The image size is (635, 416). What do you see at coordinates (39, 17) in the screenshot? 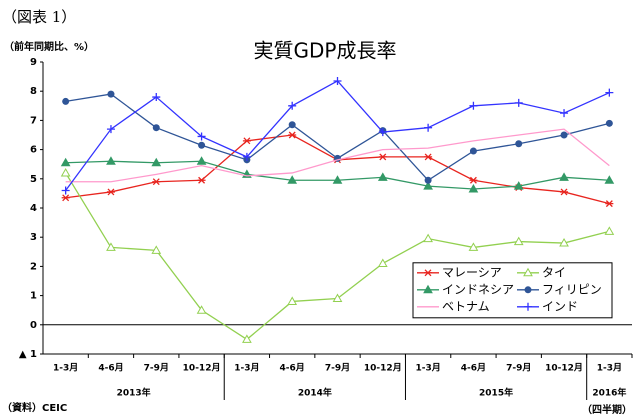
I see `figure-label: （図表 1）` at bounding box center [39, 17].